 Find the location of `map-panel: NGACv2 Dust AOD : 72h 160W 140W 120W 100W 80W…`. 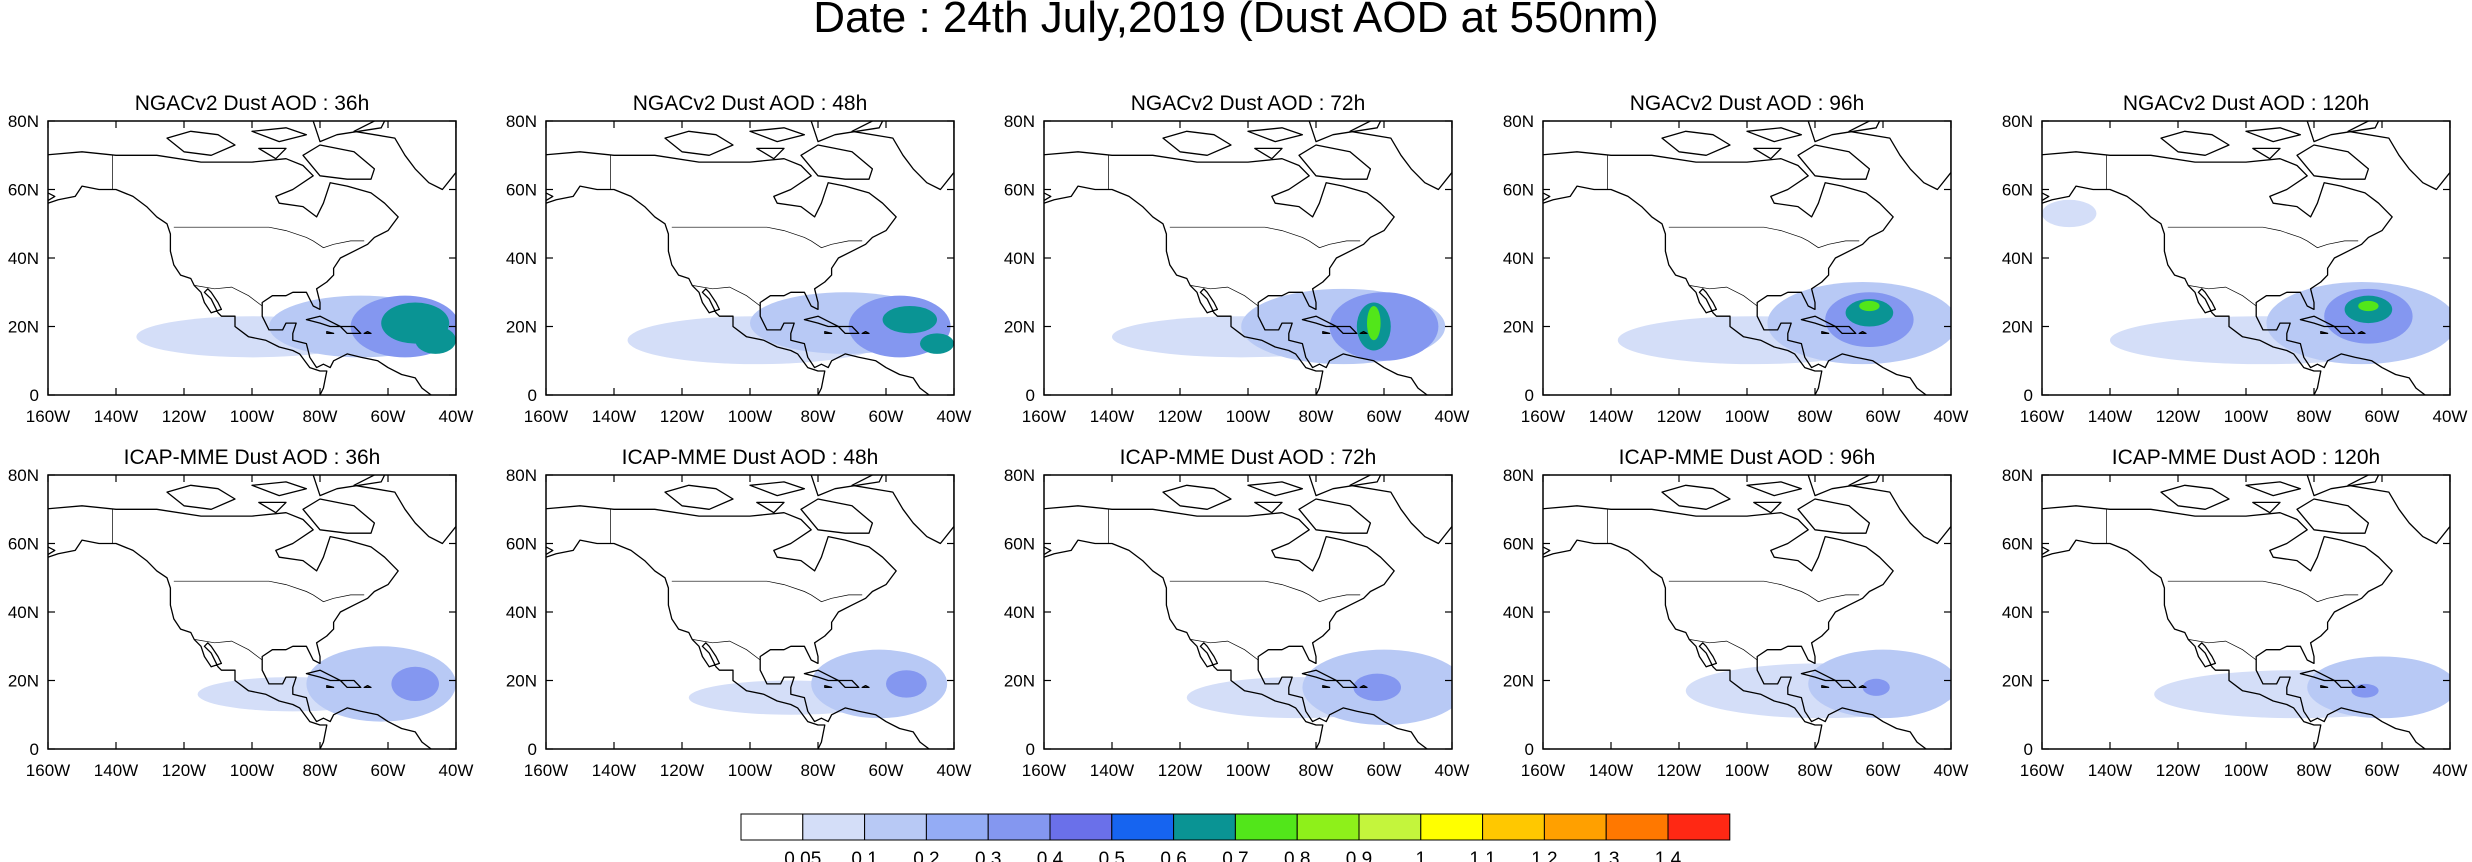

map-panel: NGACv2 Dust AOD : 72h 160W 140W 120W 100W 80W… is located at coordinates (1237, 259).